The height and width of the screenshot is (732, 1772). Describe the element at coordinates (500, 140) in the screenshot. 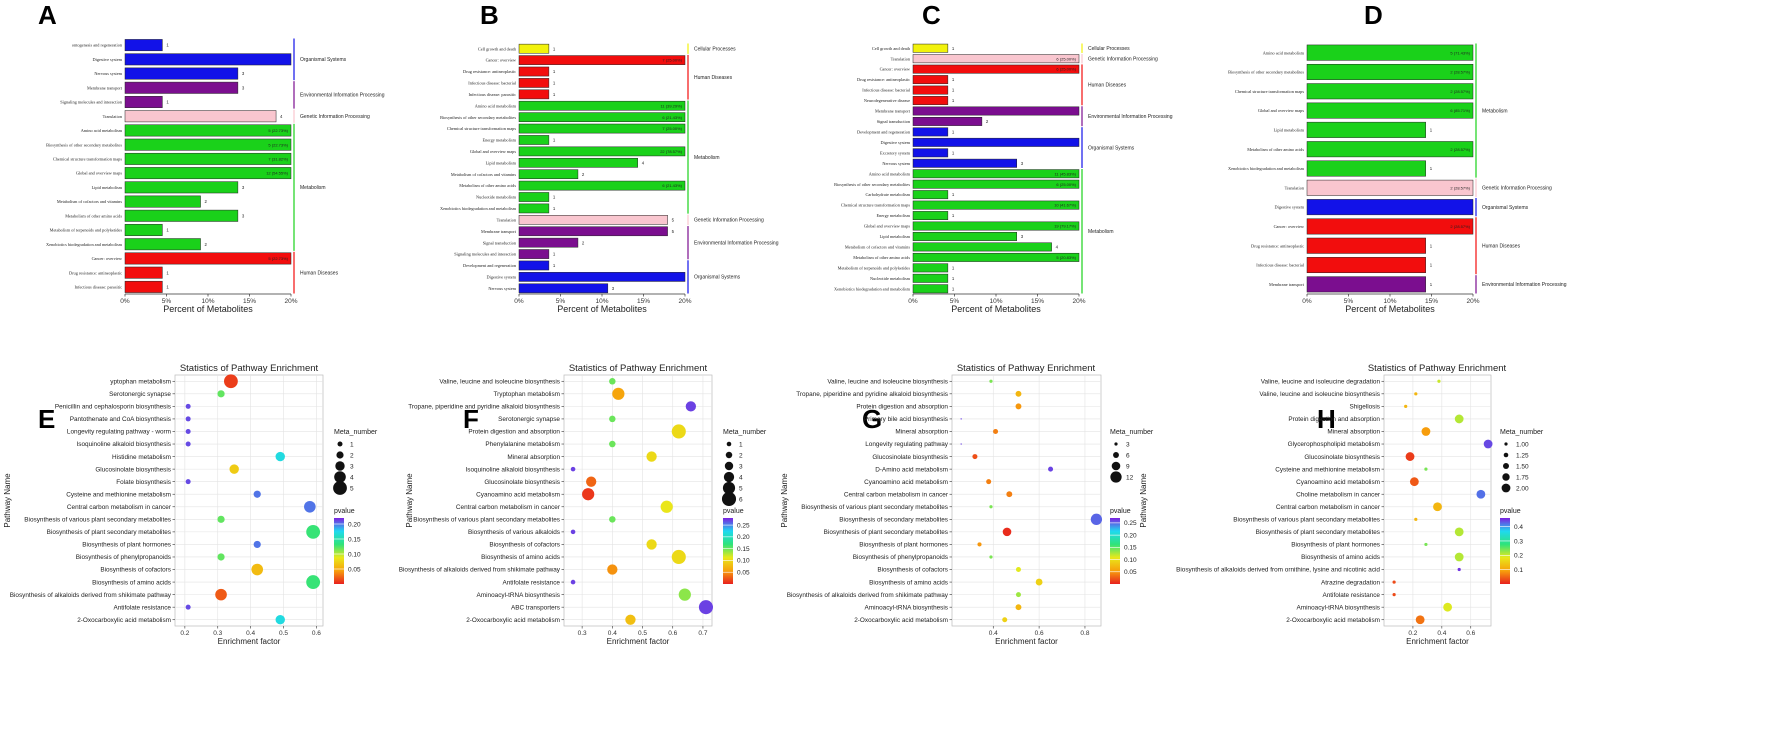

I see `bar-label: Energy metabolism` at that location.